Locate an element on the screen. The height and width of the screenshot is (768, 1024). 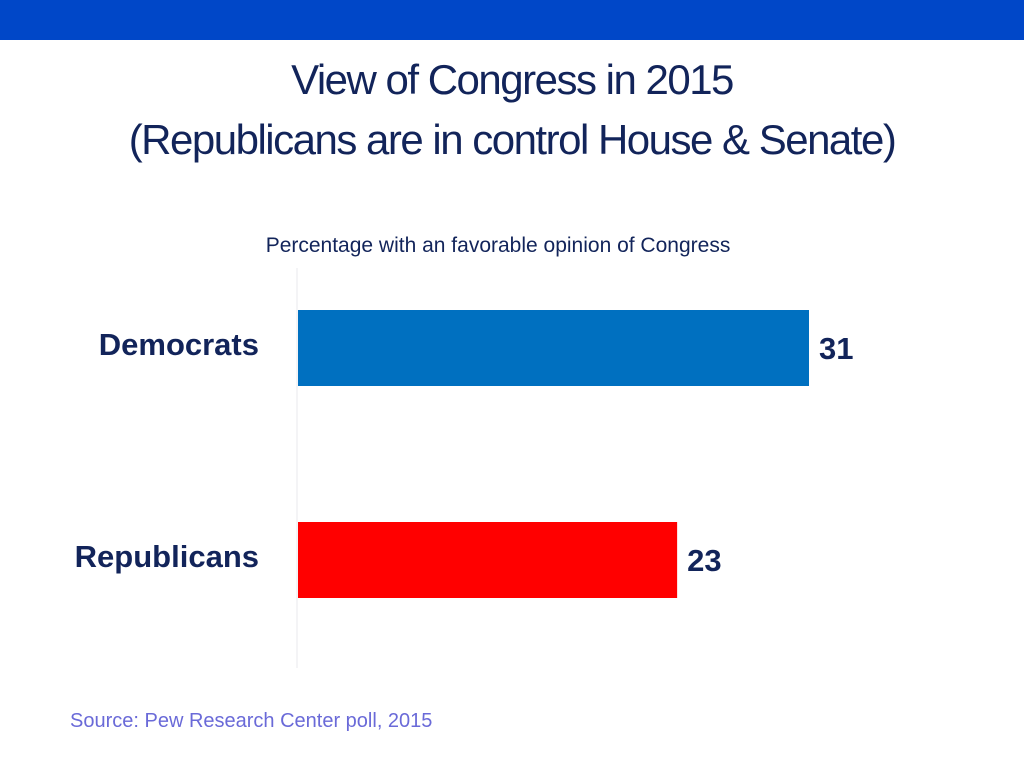
data-label-democrats: 31 is located at coordinates (836, 348).